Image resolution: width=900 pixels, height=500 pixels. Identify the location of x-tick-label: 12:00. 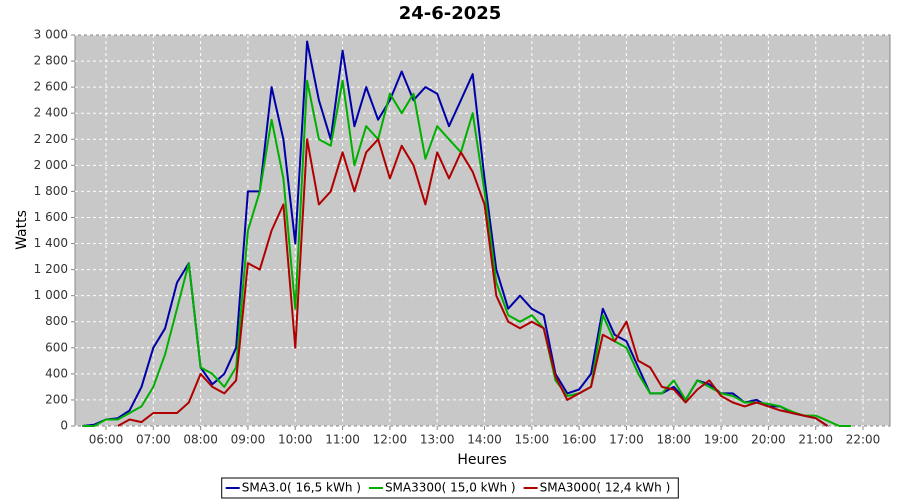
(390, 440).